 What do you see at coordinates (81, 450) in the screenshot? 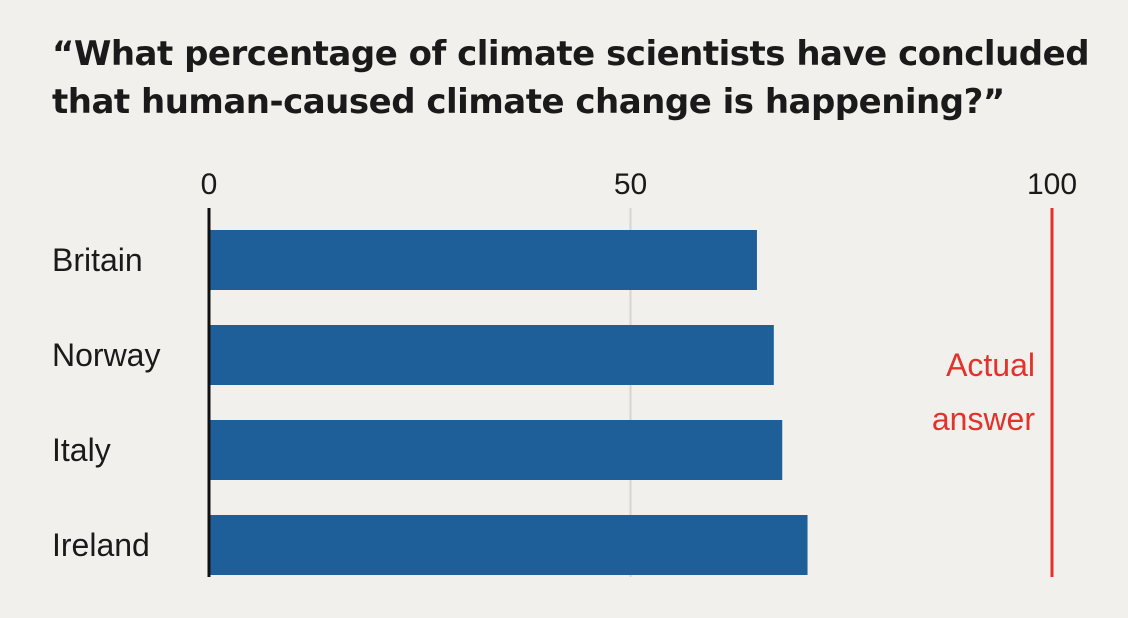
I see `category-label-italy: Italy` at bounding box center [81, 450].